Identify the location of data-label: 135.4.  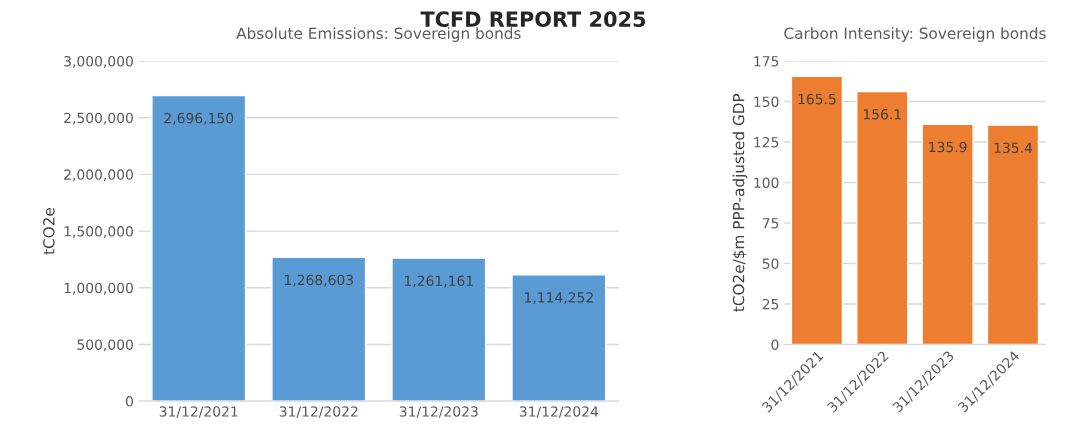
(1013, 148).